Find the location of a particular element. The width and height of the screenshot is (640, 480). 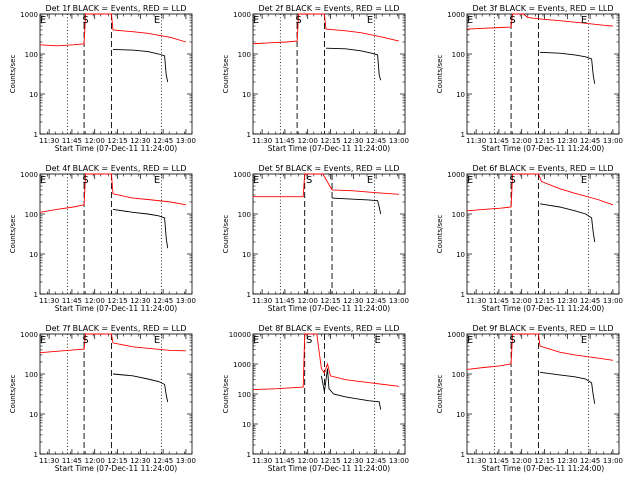

chart-title: Det 1f BLACK = Events, RED = LLD is located at coordinates (115, 8).